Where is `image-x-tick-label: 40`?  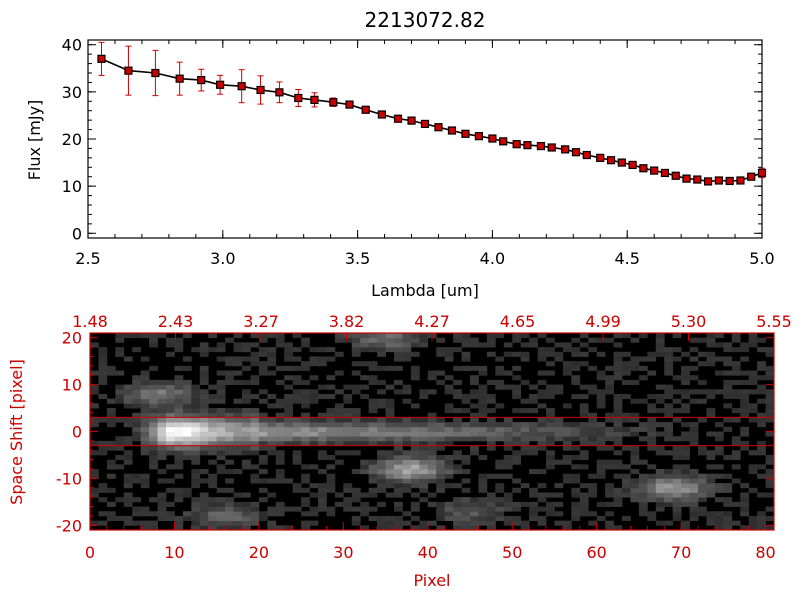 image-x-tick-label: 40 is located at coordinates (428, 552).